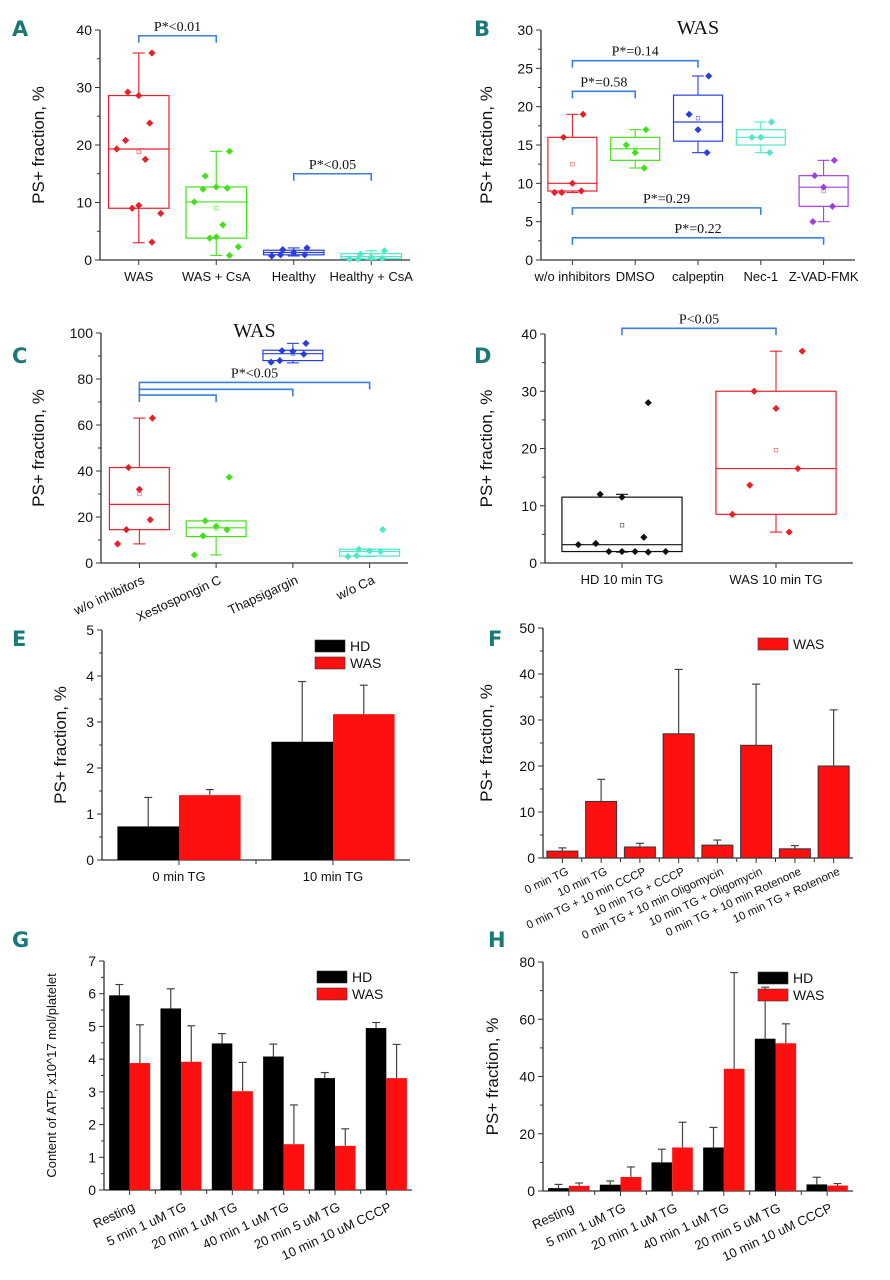 The image size is (890, 1280). I want to click on y-tick-label: 3, so click(90, 722).